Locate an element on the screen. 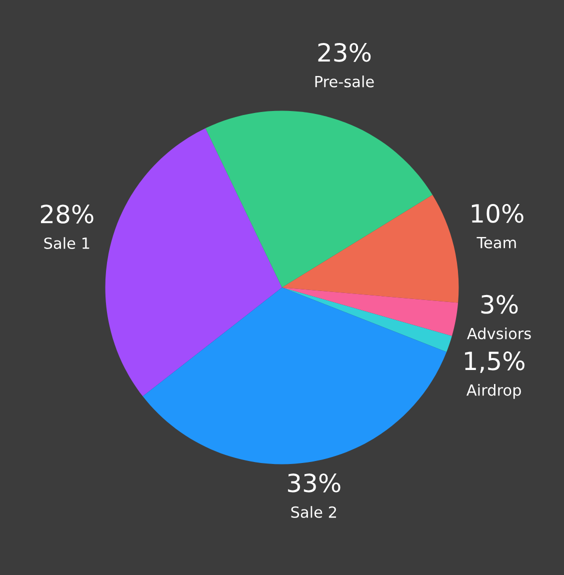  data-label: 33% is located at coordinates (314, 482).